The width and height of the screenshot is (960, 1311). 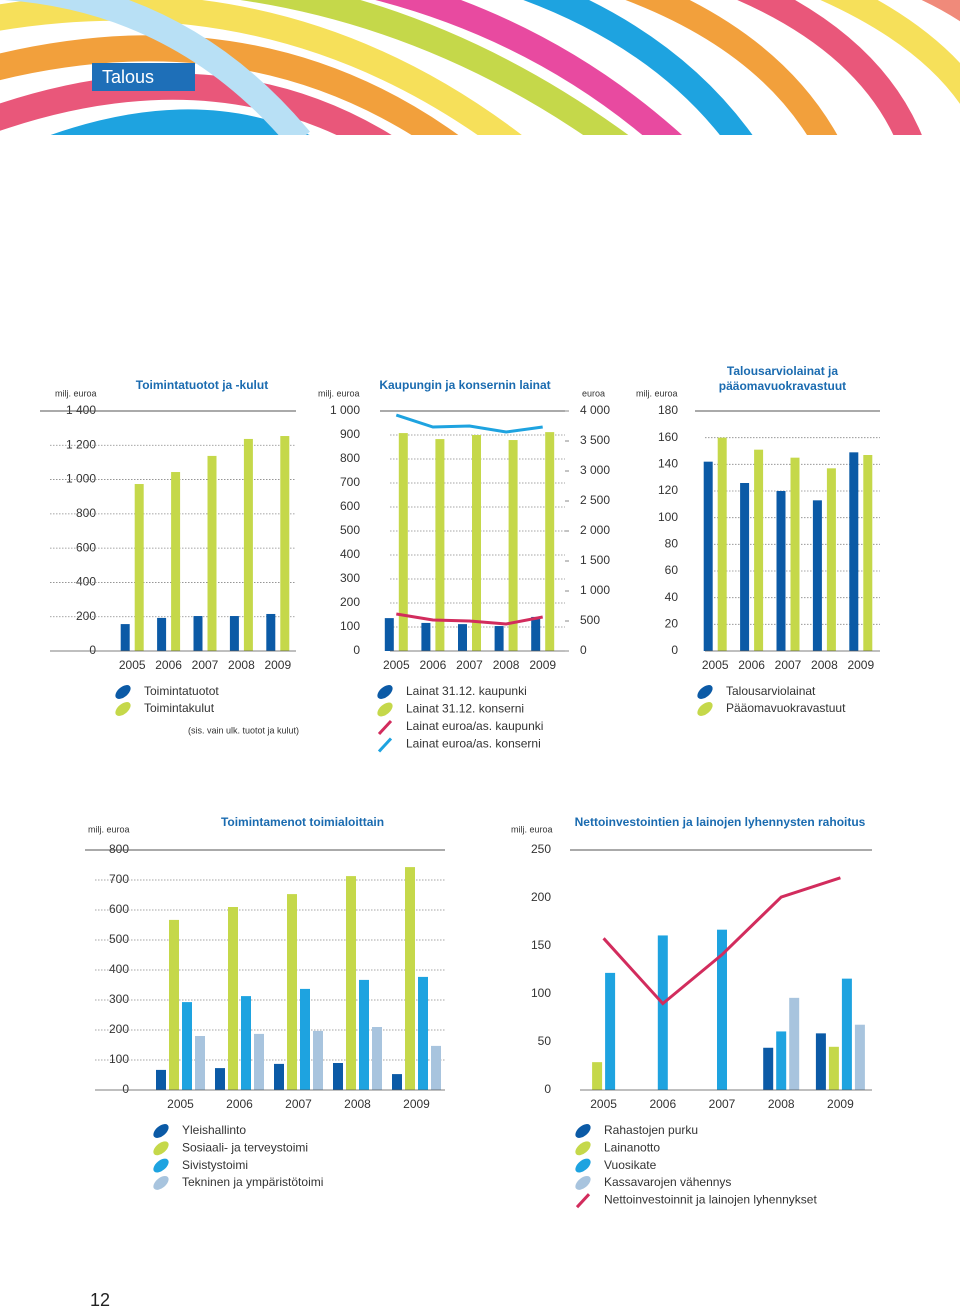 I want to click on legend-label: Lainat 31.12. konserni, so click(x=465, y=709).